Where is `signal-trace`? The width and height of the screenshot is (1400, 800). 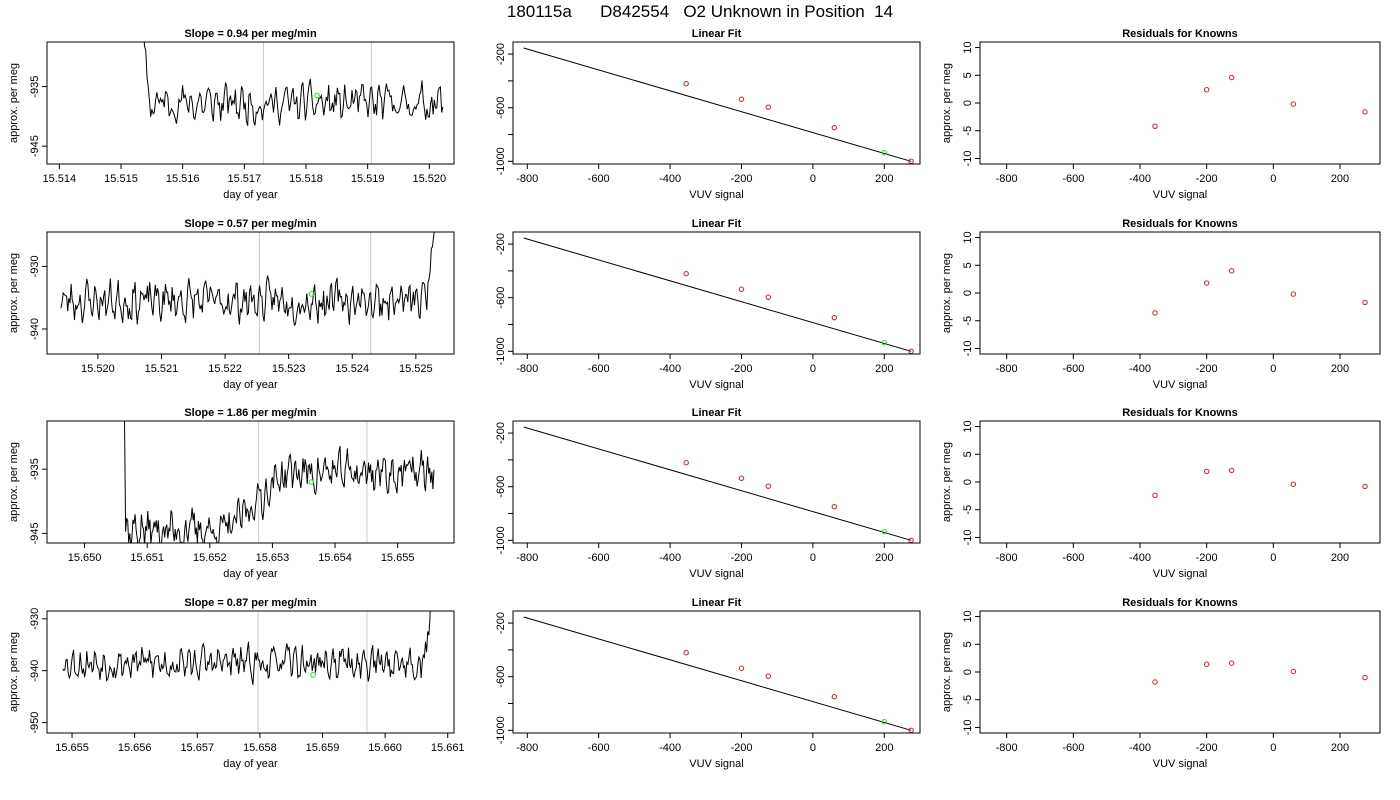
signal-trace is located at coordinates (246, 648).